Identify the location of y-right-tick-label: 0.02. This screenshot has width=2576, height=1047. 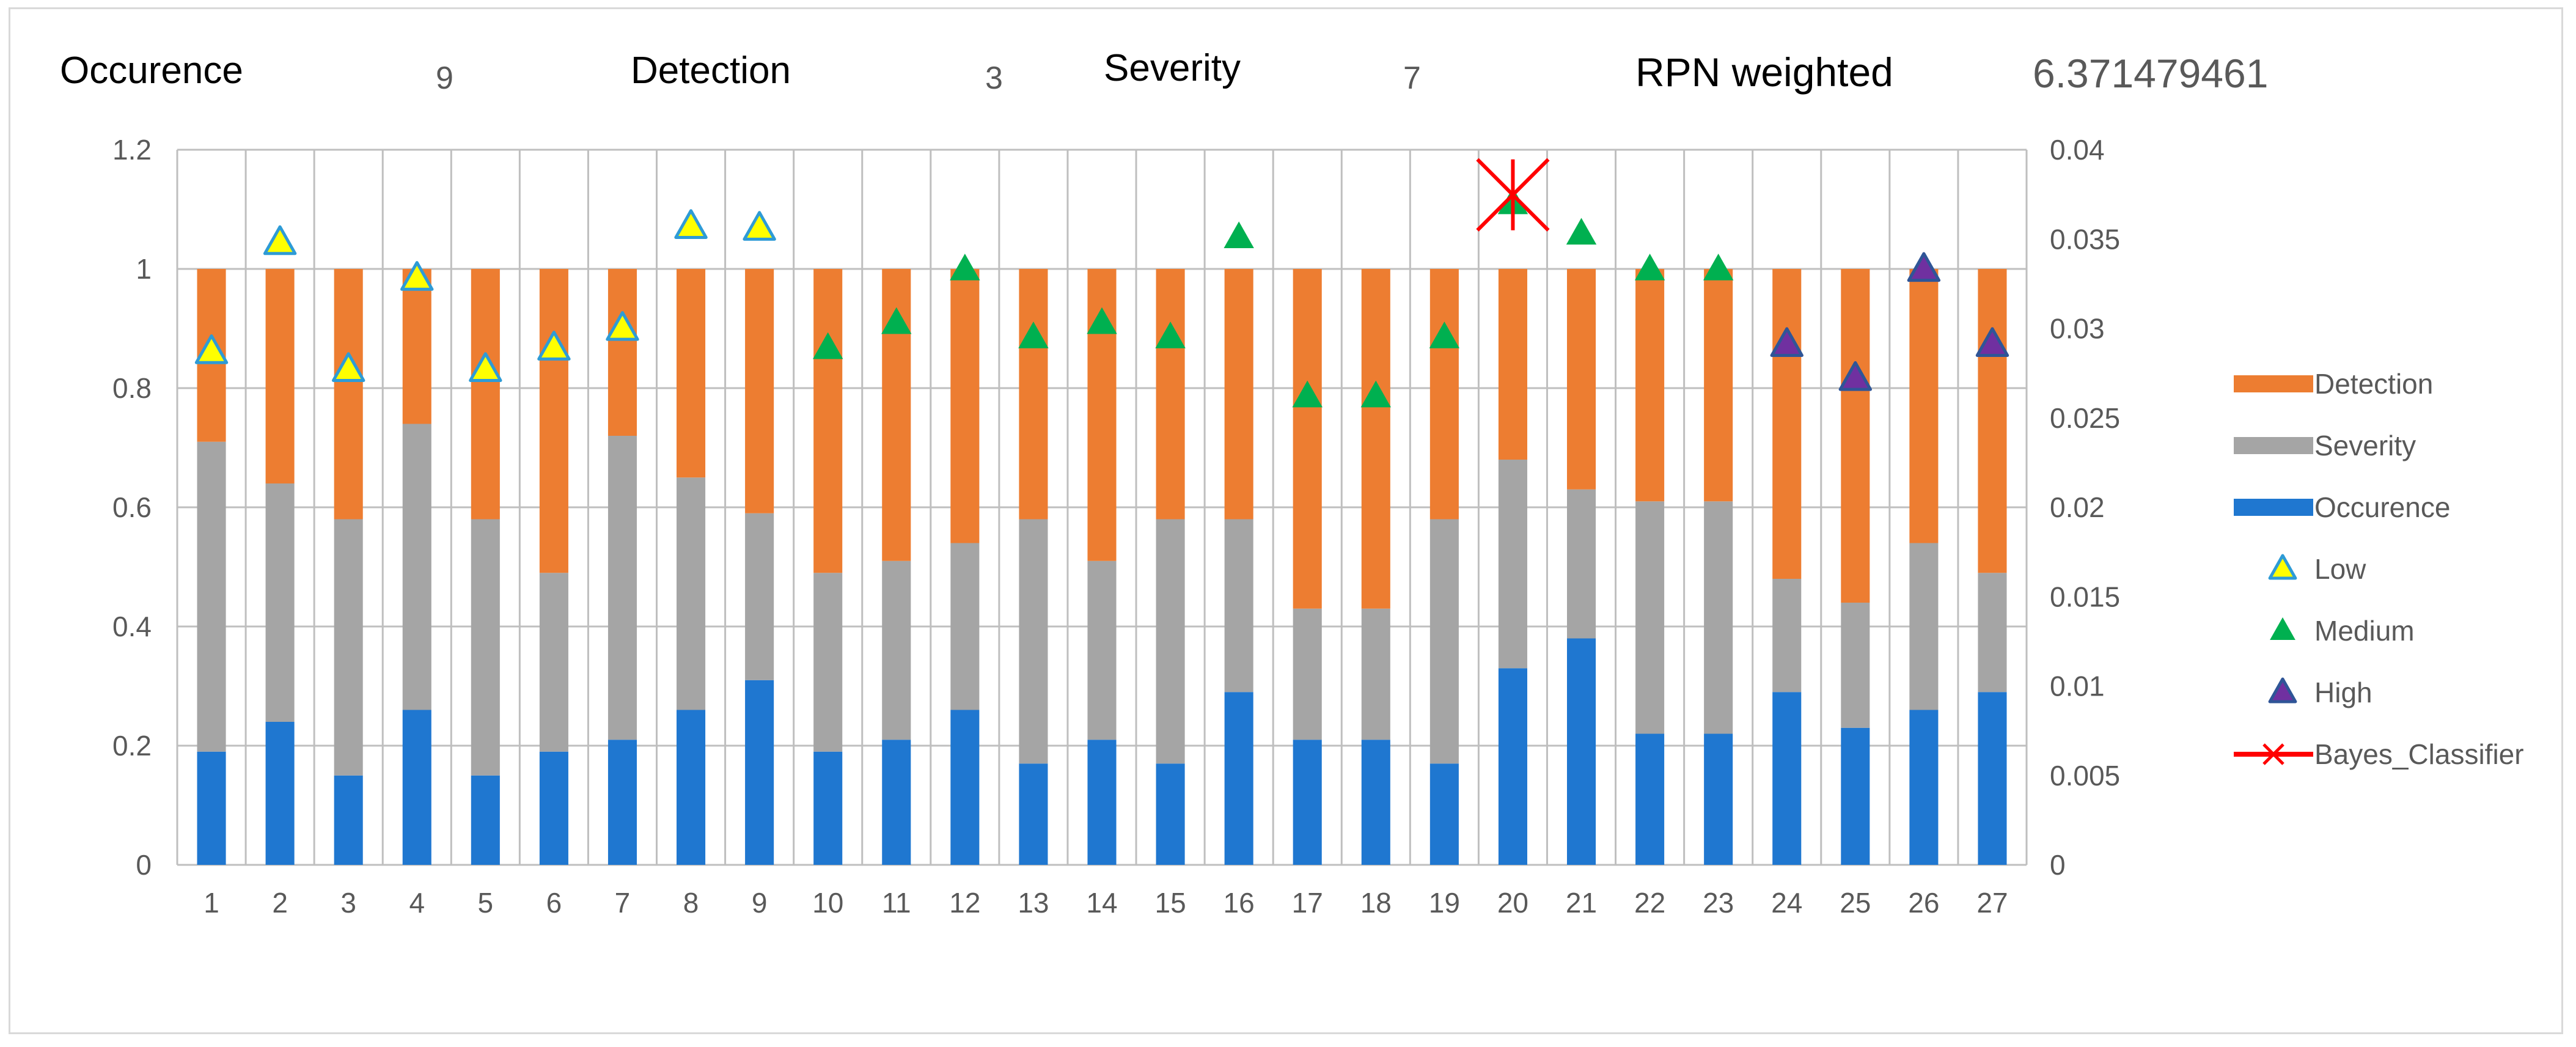
(2077, 507).